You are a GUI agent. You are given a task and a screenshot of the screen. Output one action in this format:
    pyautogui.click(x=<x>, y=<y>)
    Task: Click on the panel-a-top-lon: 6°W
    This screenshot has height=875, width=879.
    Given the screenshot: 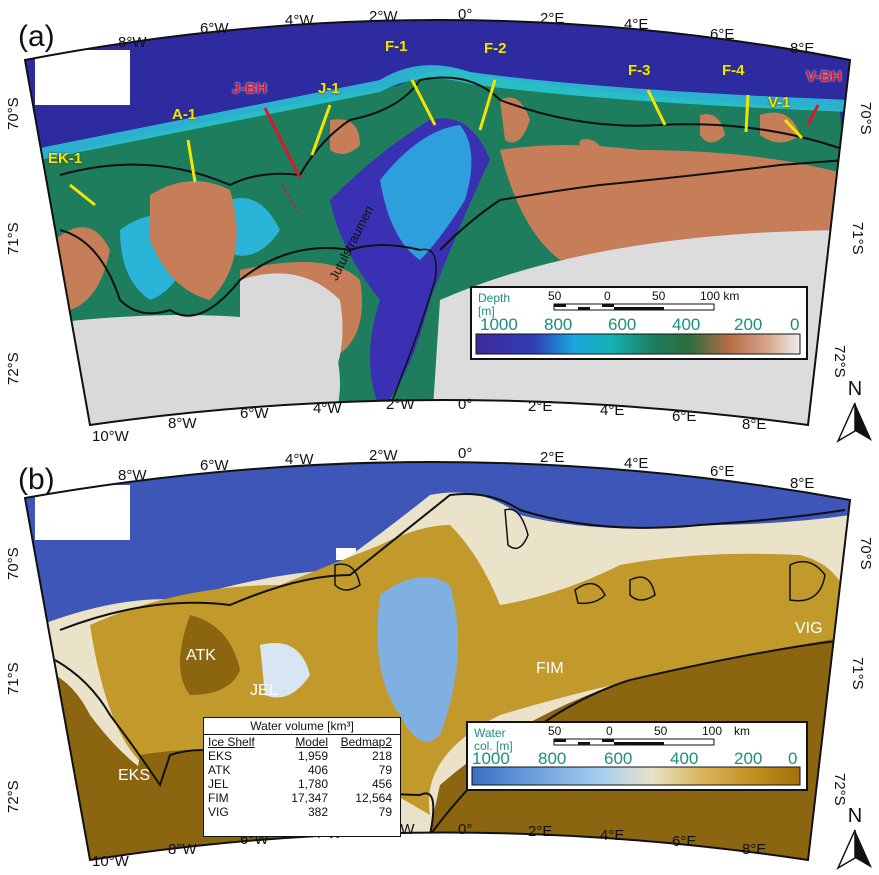 What is the action you would take?
    pyautogui.click(x=214, y=28)
    